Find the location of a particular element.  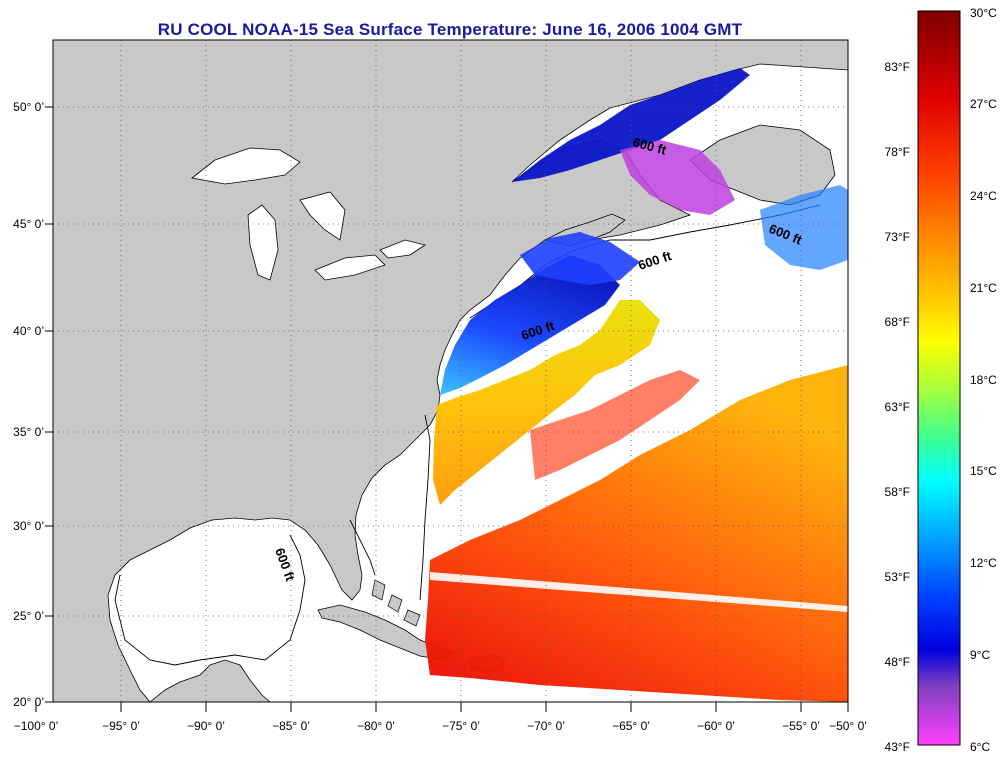

temperature-colorbar is located at coordinates (939, 378).